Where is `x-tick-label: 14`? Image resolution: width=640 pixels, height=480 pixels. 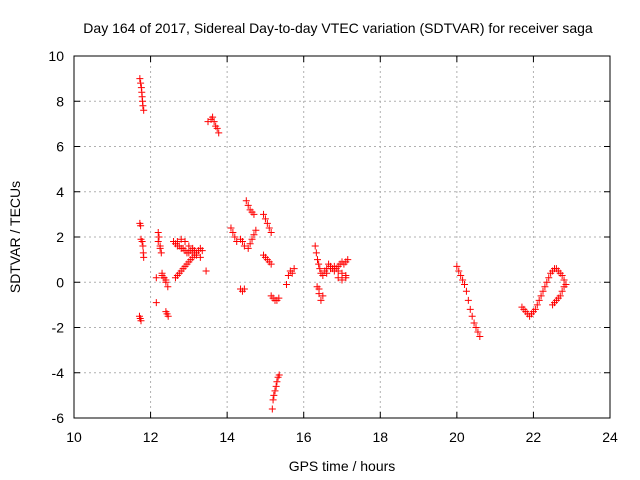 x-tick-label: 14 is located at coordinates (227, 437).